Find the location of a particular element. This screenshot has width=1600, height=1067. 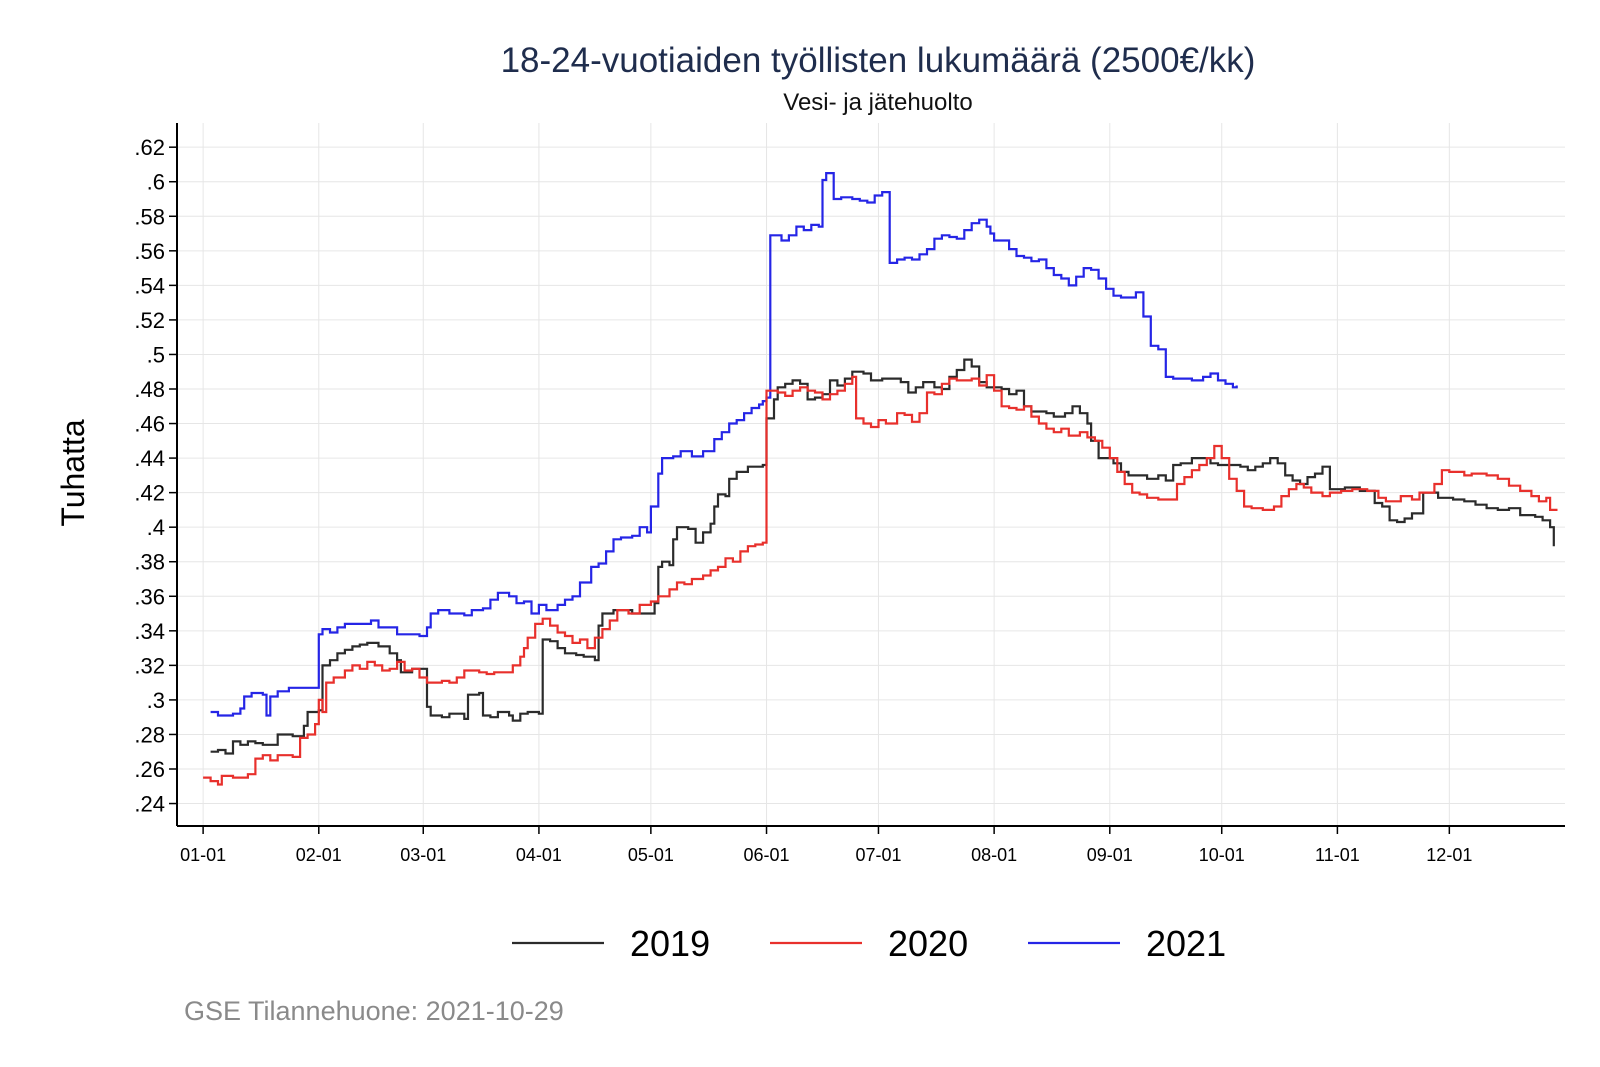

y-tick-label: .26 is located at coordinates (149, 769).